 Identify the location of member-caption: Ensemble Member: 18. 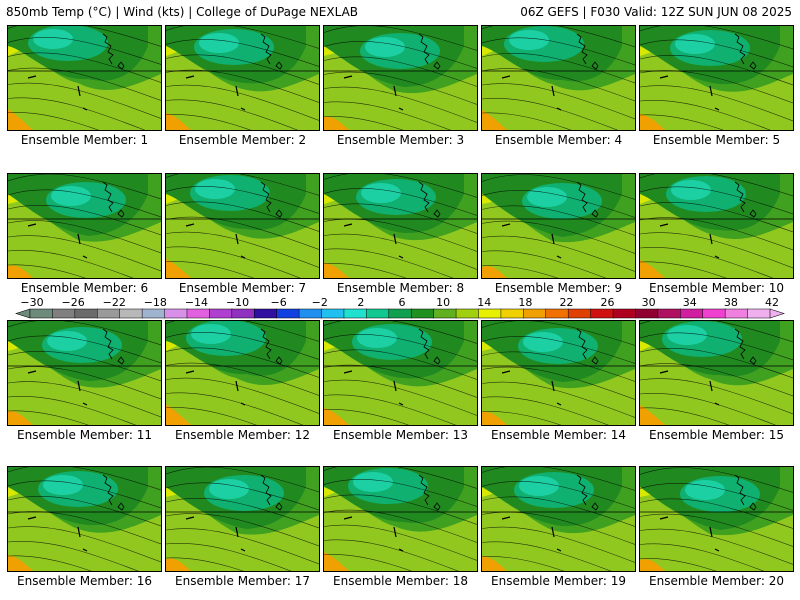
(400, 581).